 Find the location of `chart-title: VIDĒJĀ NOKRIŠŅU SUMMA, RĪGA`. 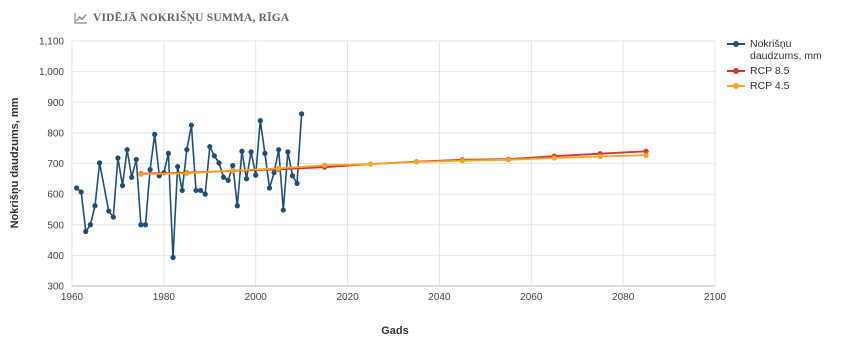

chart-title: VIDĒJĀ NOKRIŠŅU SUMMA, RĪGA is located at coordinates (181, 18).